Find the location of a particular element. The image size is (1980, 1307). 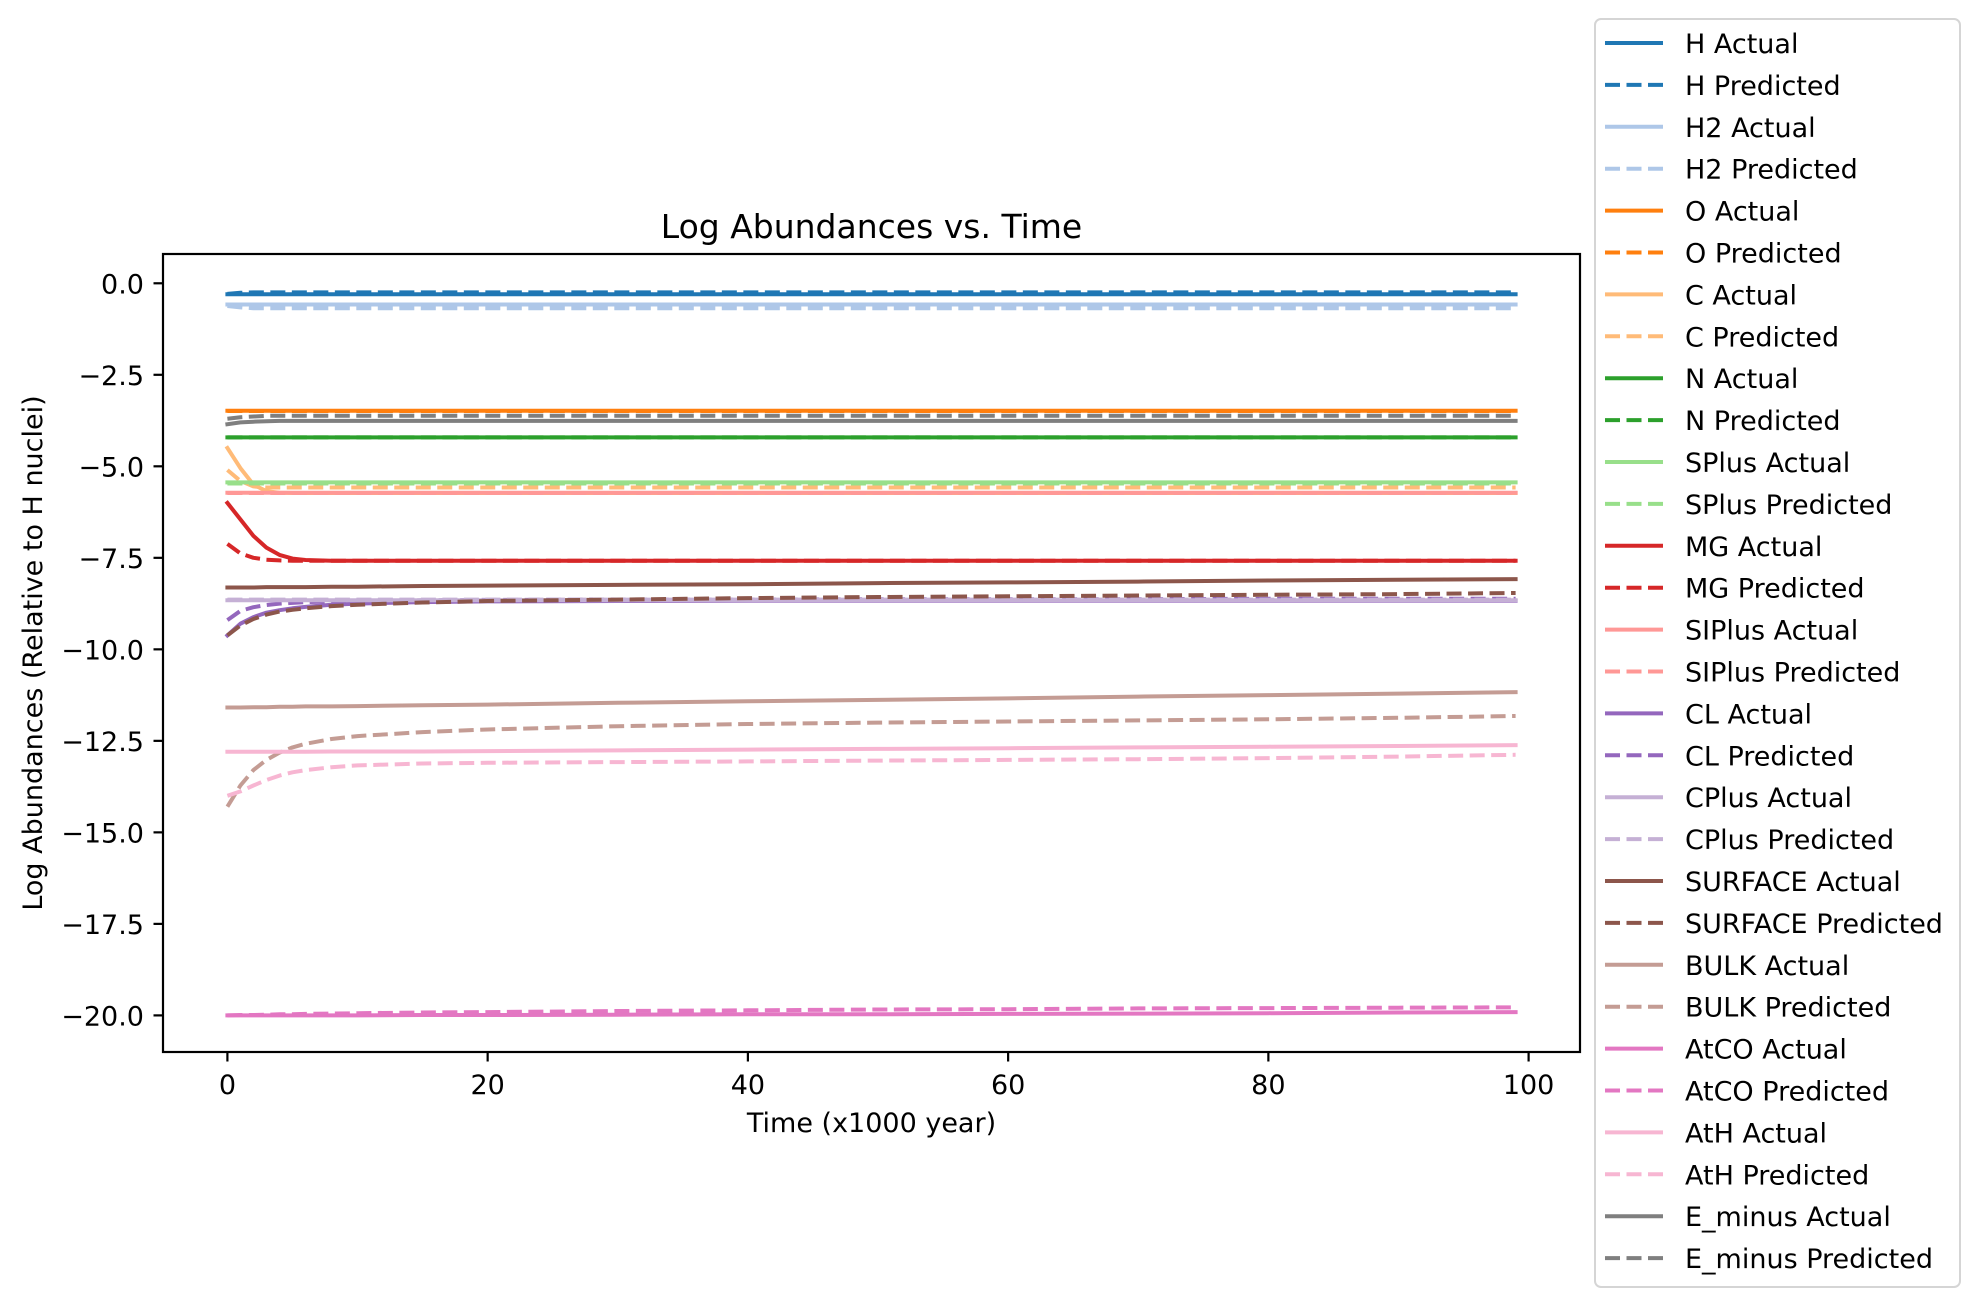

legend-label: BULK Predicted is located at coordinates (1788, 1008).